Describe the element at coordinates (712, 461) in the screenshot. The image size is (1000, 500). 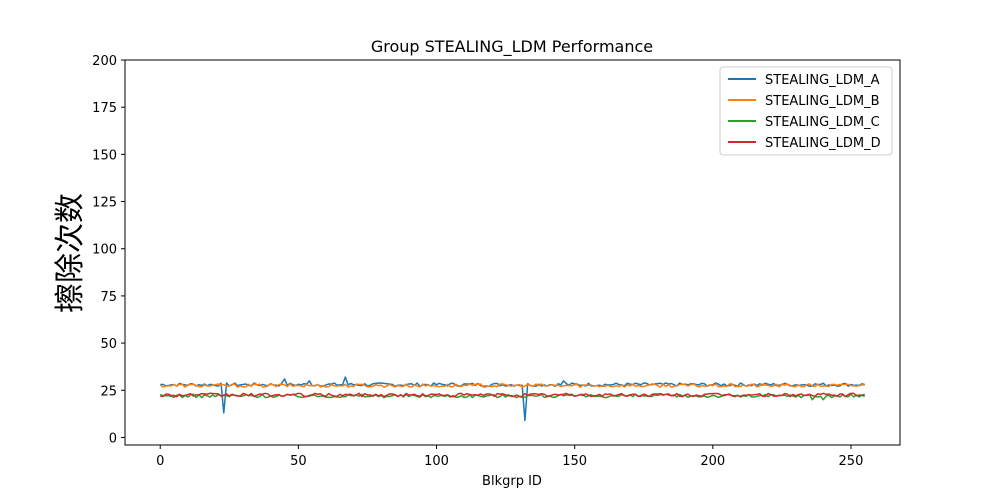
I see `x-tick-label: 200` at that location.